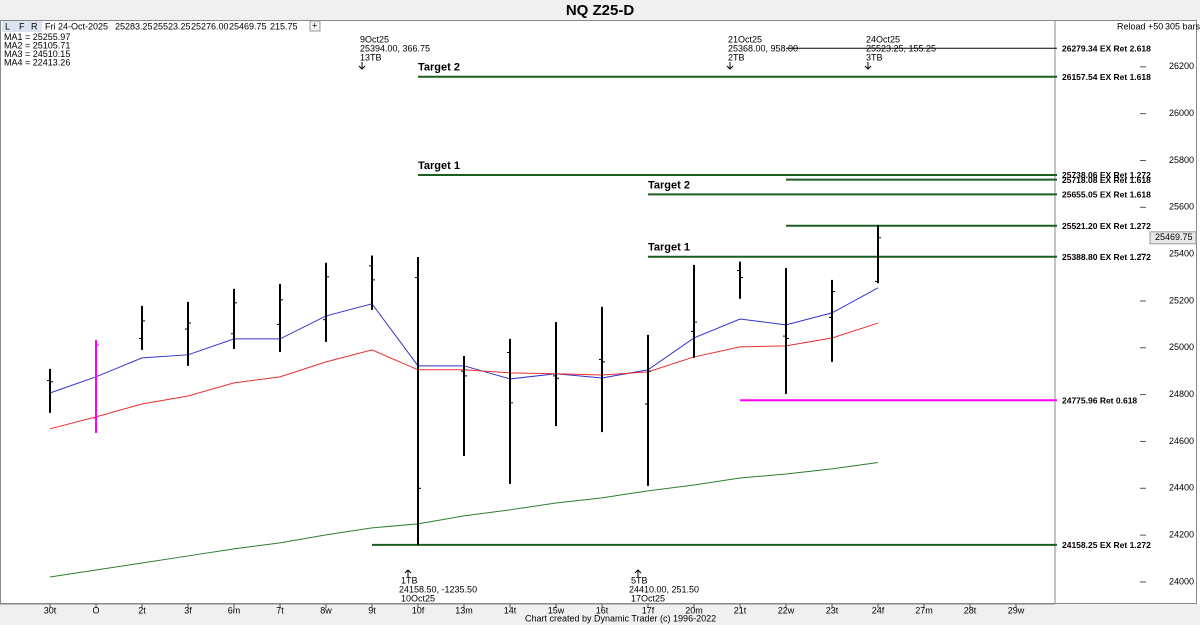  Describe the element at coordinates (970, 610) in the screenshot. I see `x-tick-label: 28t` at that location.